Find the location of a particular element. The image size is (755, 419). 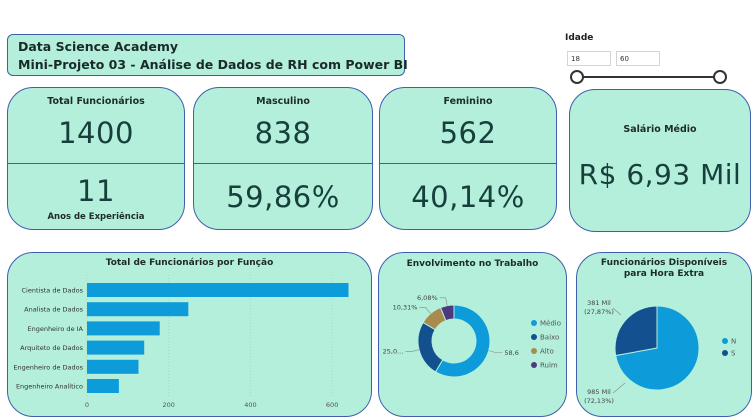

experience-years-value: 11 is located at coordinates (96, 191).